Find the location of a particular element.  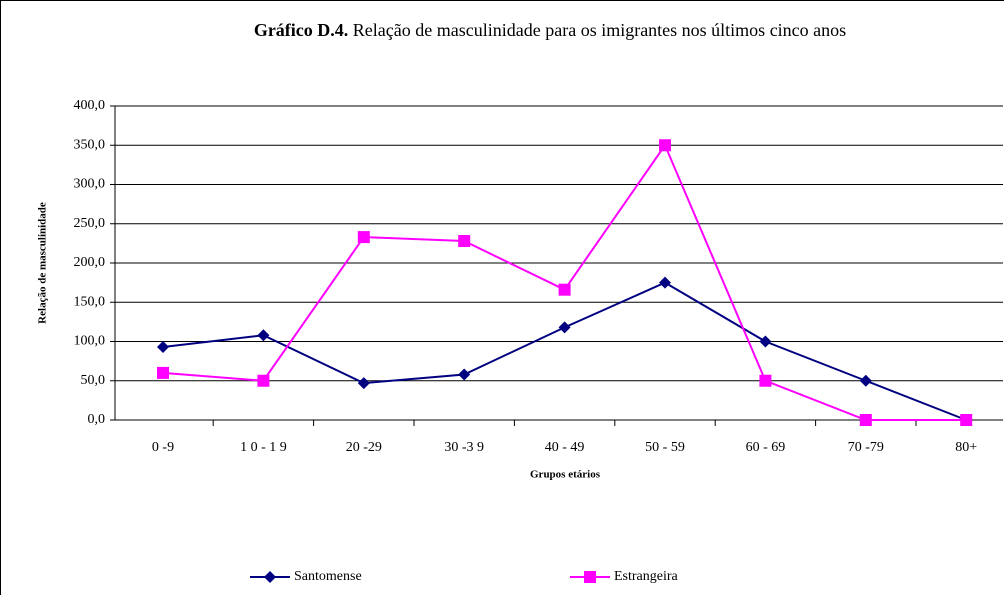

x-tick-label: 1 0 - 1 9 is located at coordinates (263, 447).